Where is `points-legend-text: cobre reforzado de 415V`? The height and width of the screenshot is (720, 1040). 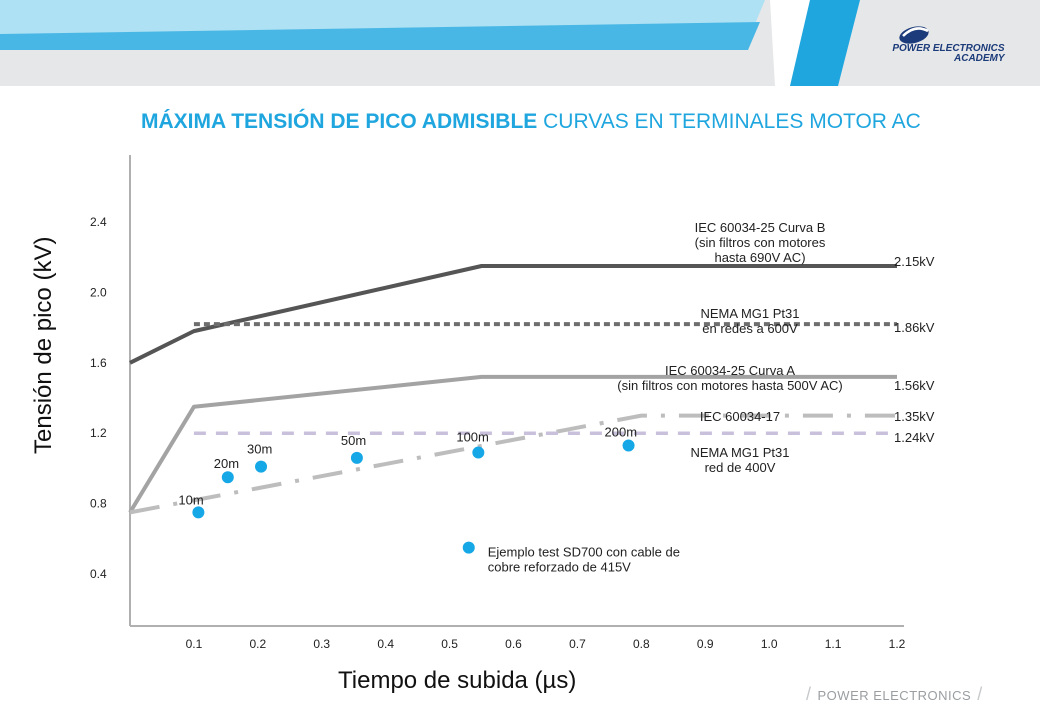
points-legend-text: cobre reforzado de 415V is located at coordinates (559, 567).